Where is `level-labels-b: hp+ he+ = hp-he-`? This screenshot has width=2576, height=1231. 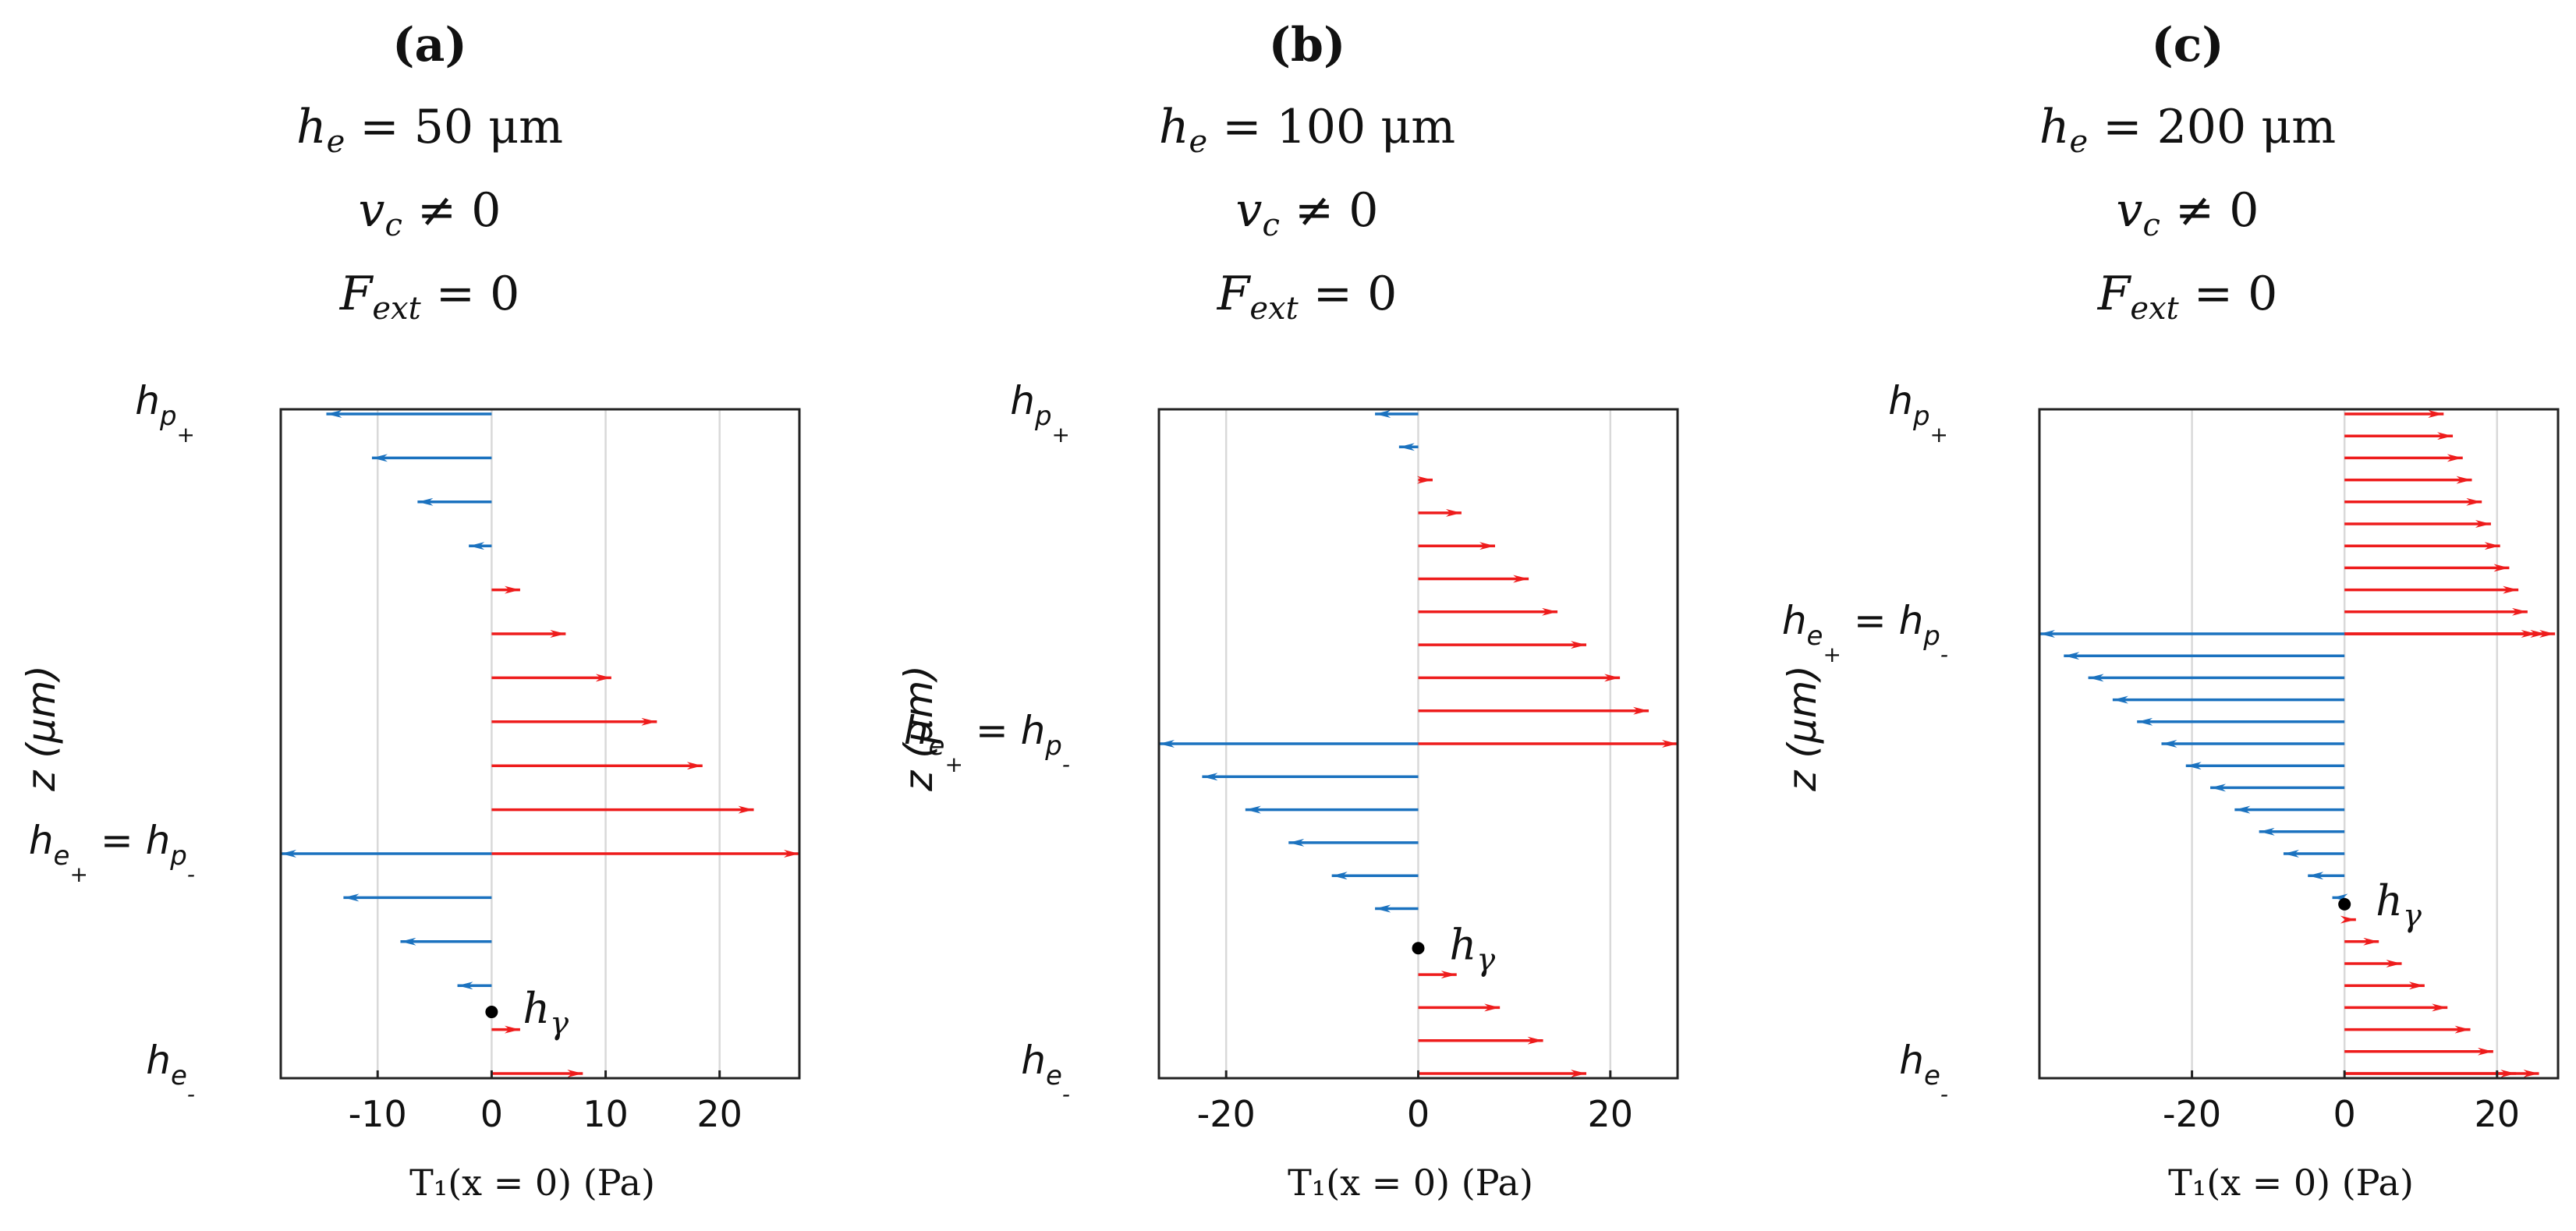
level-labels-b: hp+ he+ = hp-he- is located at coordinates (987, 742).